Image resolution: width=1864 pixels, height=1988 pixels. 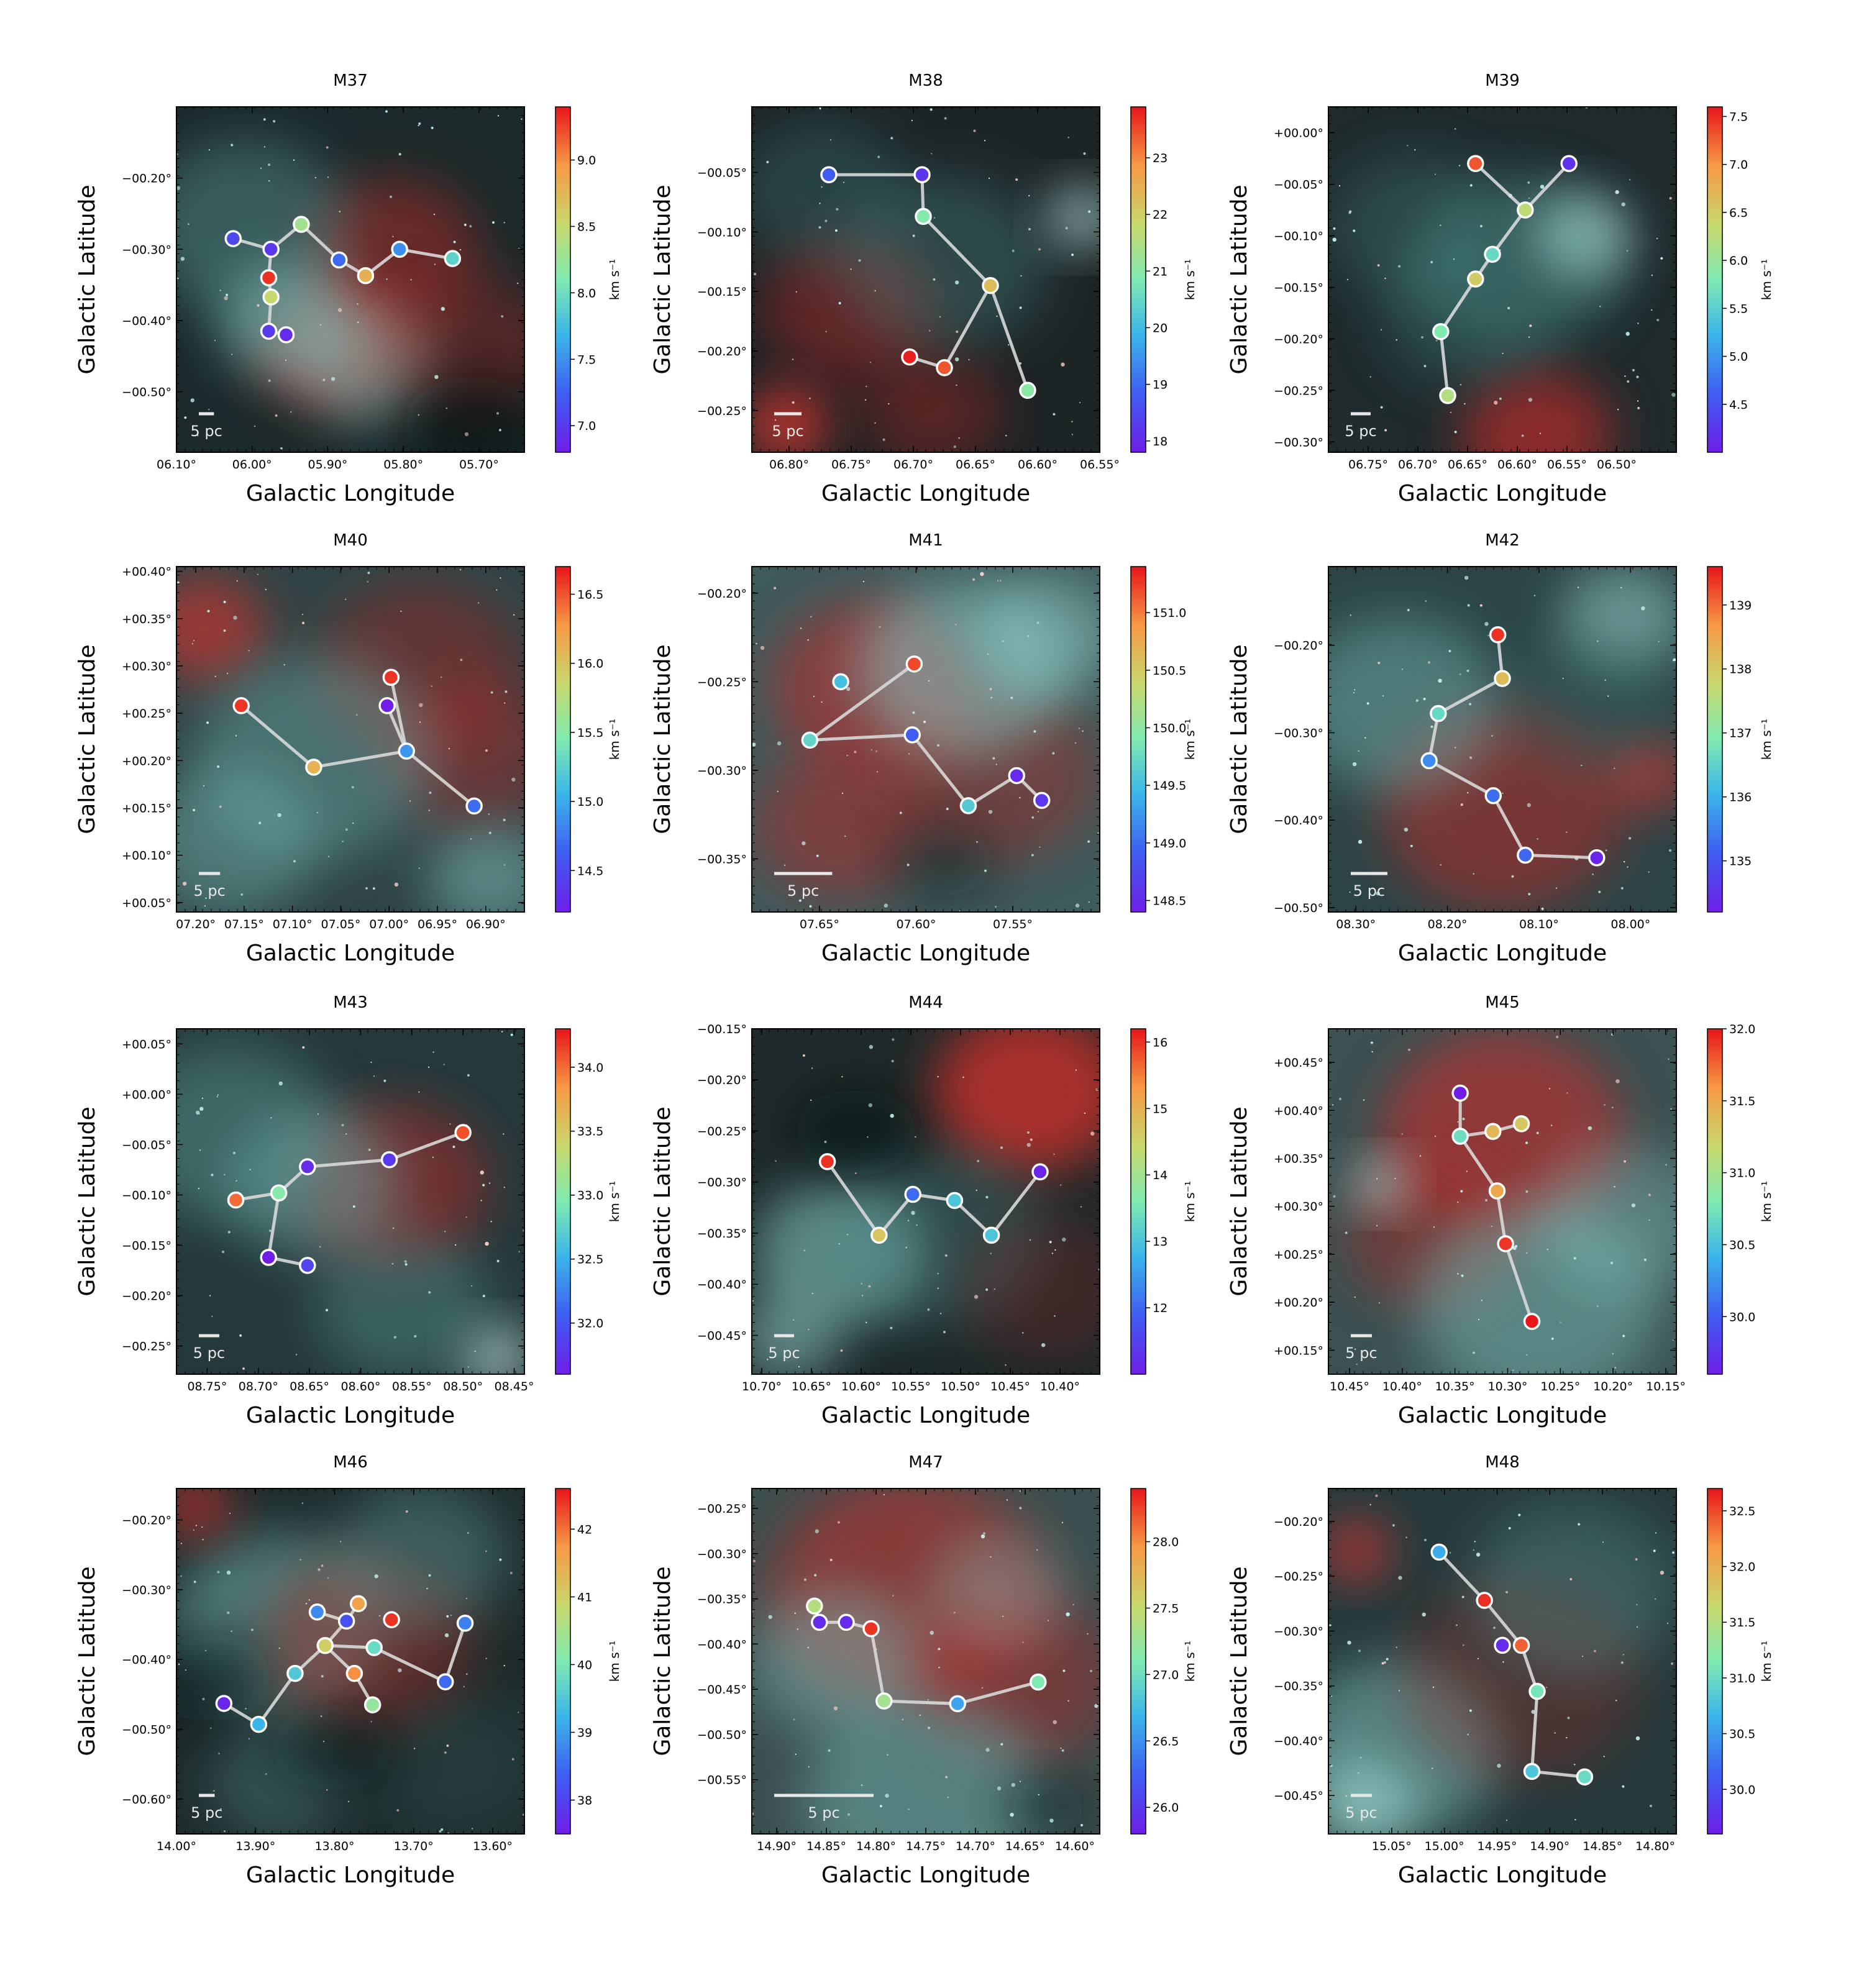 What do you see at coordinates (926, 279) in the screenshot?
I see `background-image` at bounding box center [926, 279].